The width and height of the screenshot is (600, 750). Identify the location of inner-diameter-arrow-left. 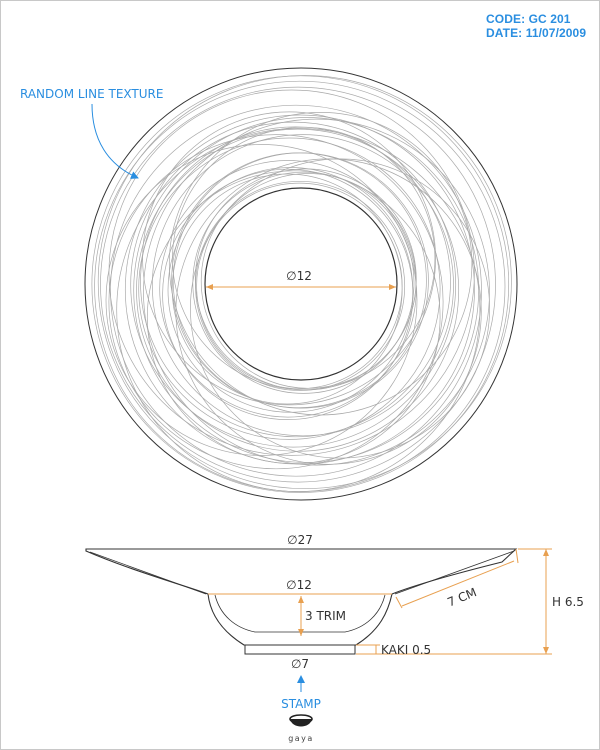
(209, 287).